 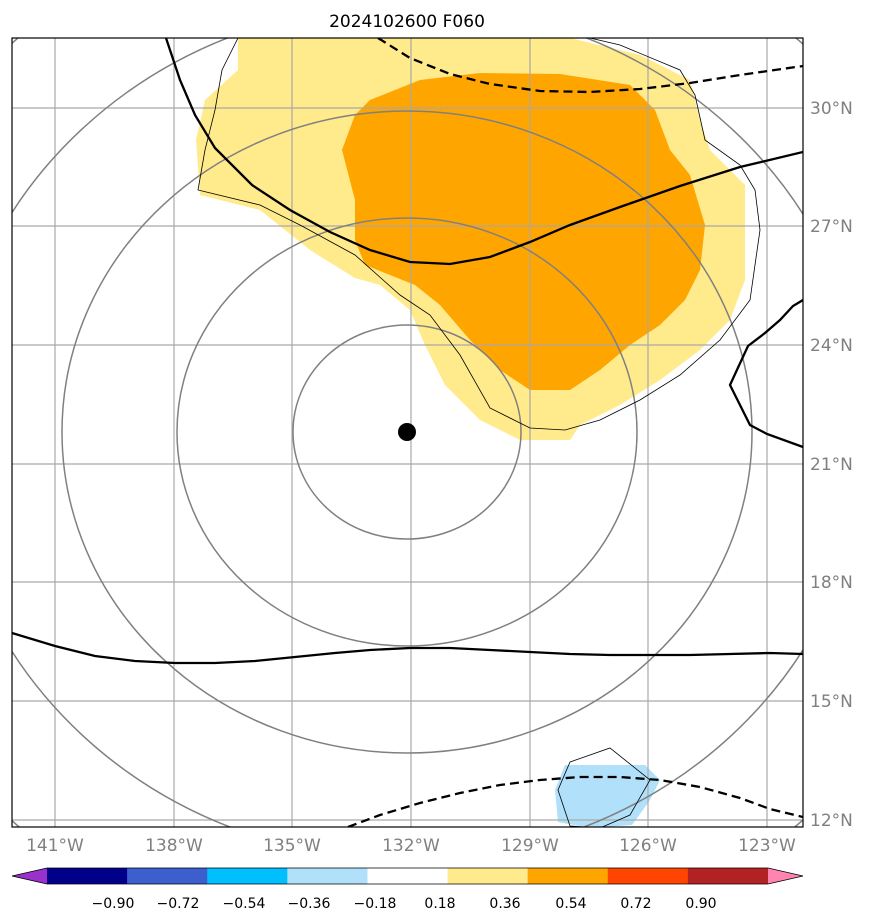 I want to click on lat-label: 18°N, so click(x=831, y=583).